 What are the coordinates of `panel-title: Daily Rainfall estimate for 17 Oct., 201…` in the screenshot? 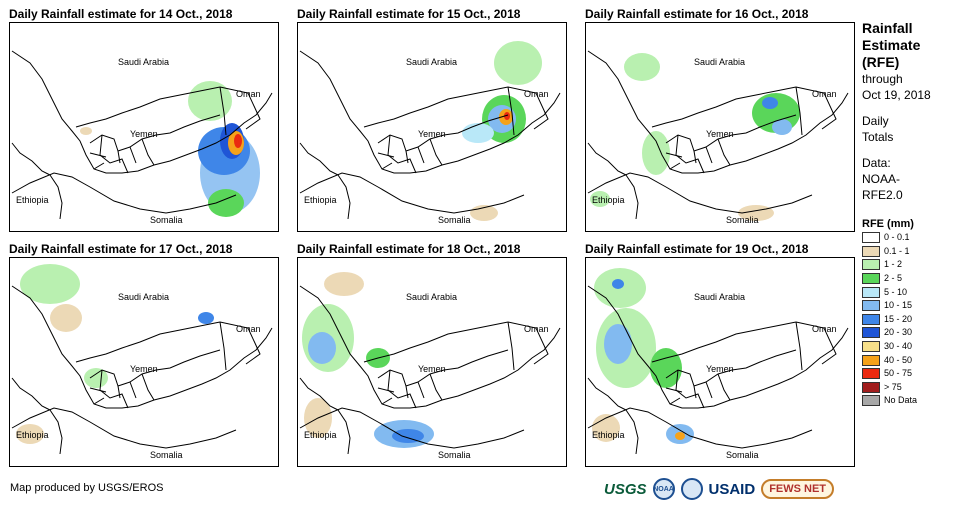 It's located at (121, 249).